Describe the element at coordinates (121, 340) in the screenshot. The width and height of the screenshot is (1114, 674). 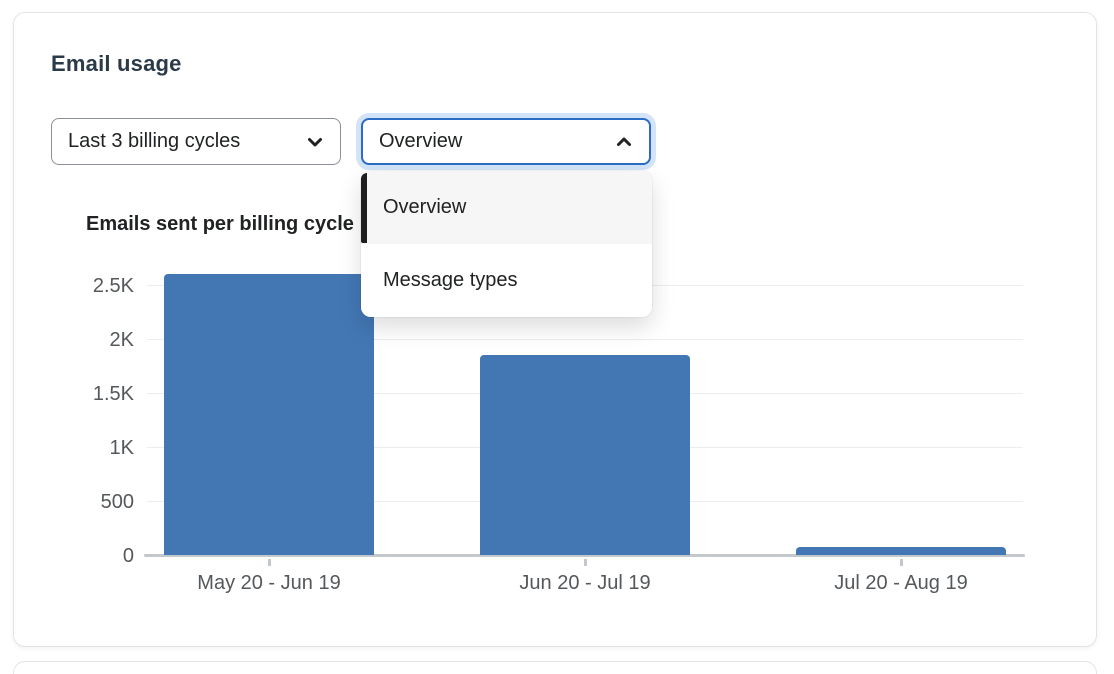
I see `y-axis-label: 2K` at that location.